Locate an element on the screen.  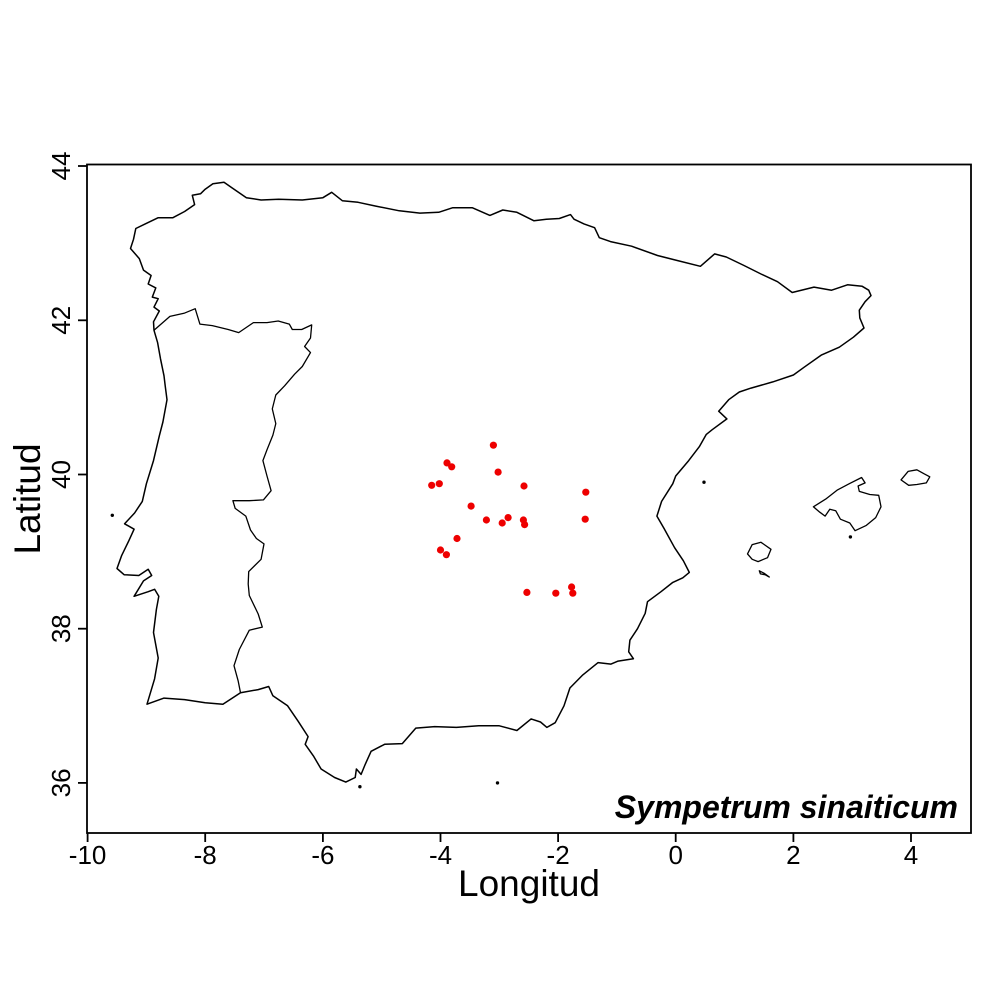
x-axis-title: Longitud is located at coordinates (529, 883).